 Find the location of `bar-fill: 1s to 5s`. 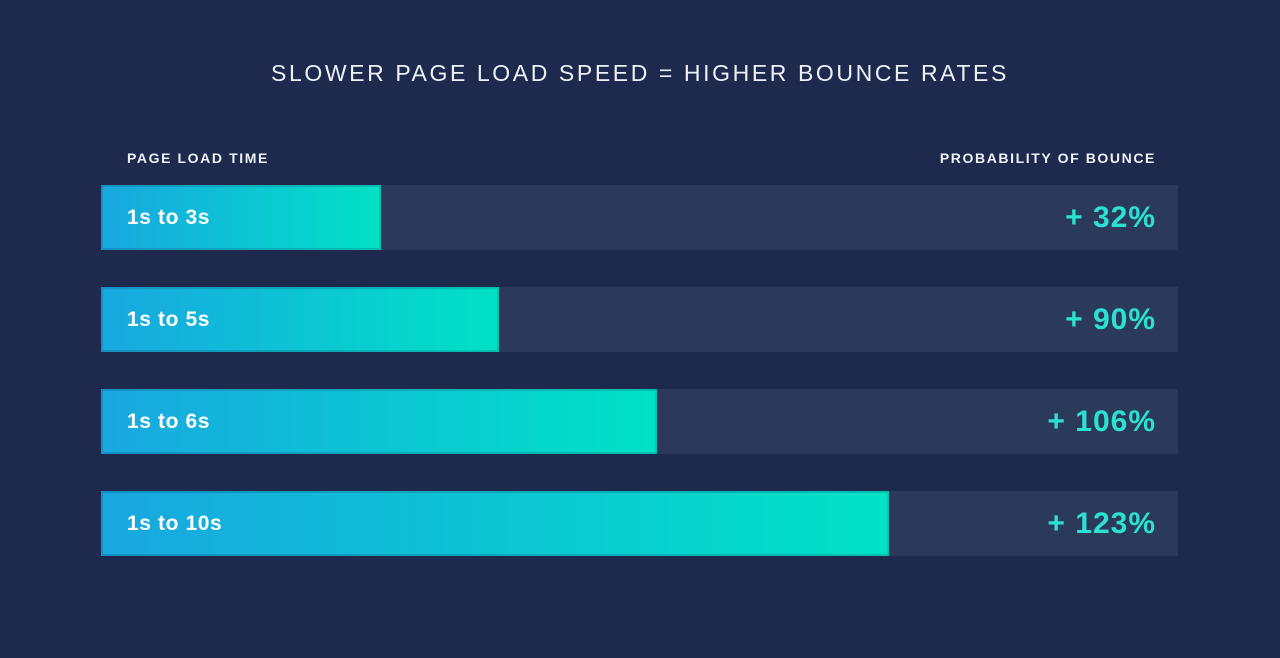

bar-fill: 1s to 5s is located at coordinates (300, 319).